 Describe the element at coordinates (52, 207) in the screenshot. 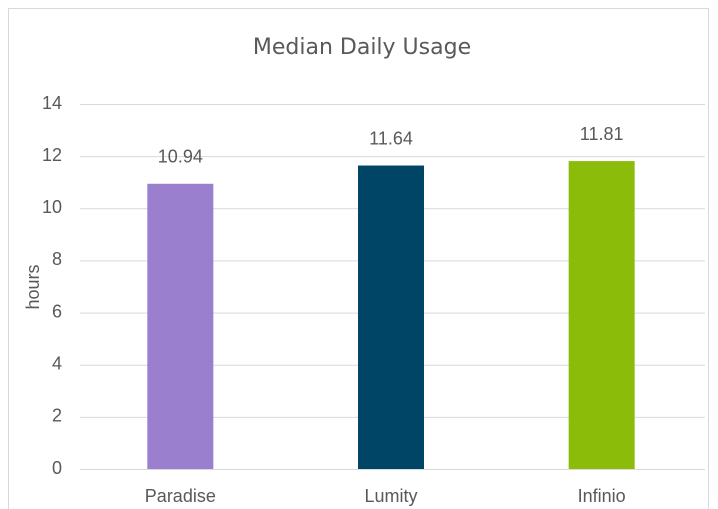

I see `y-tick-label: 10` at that location.